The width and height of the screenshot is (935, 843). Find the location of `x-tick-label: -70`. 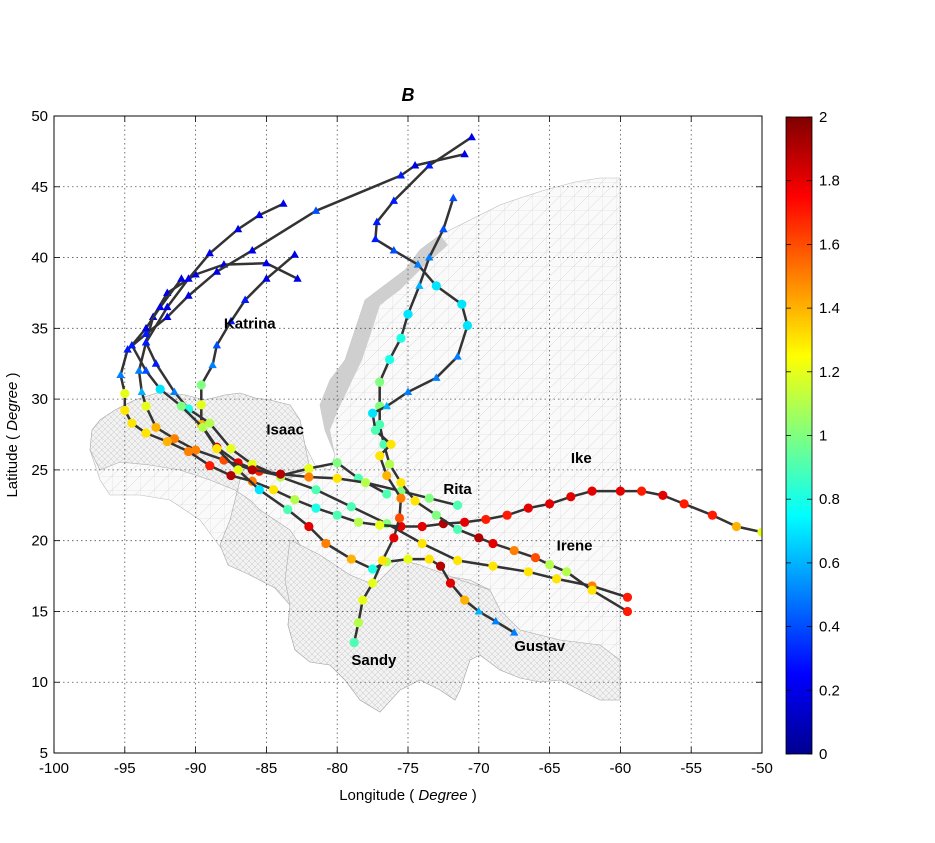

x-tick-label: -70 is located at coordinates (479, 768).